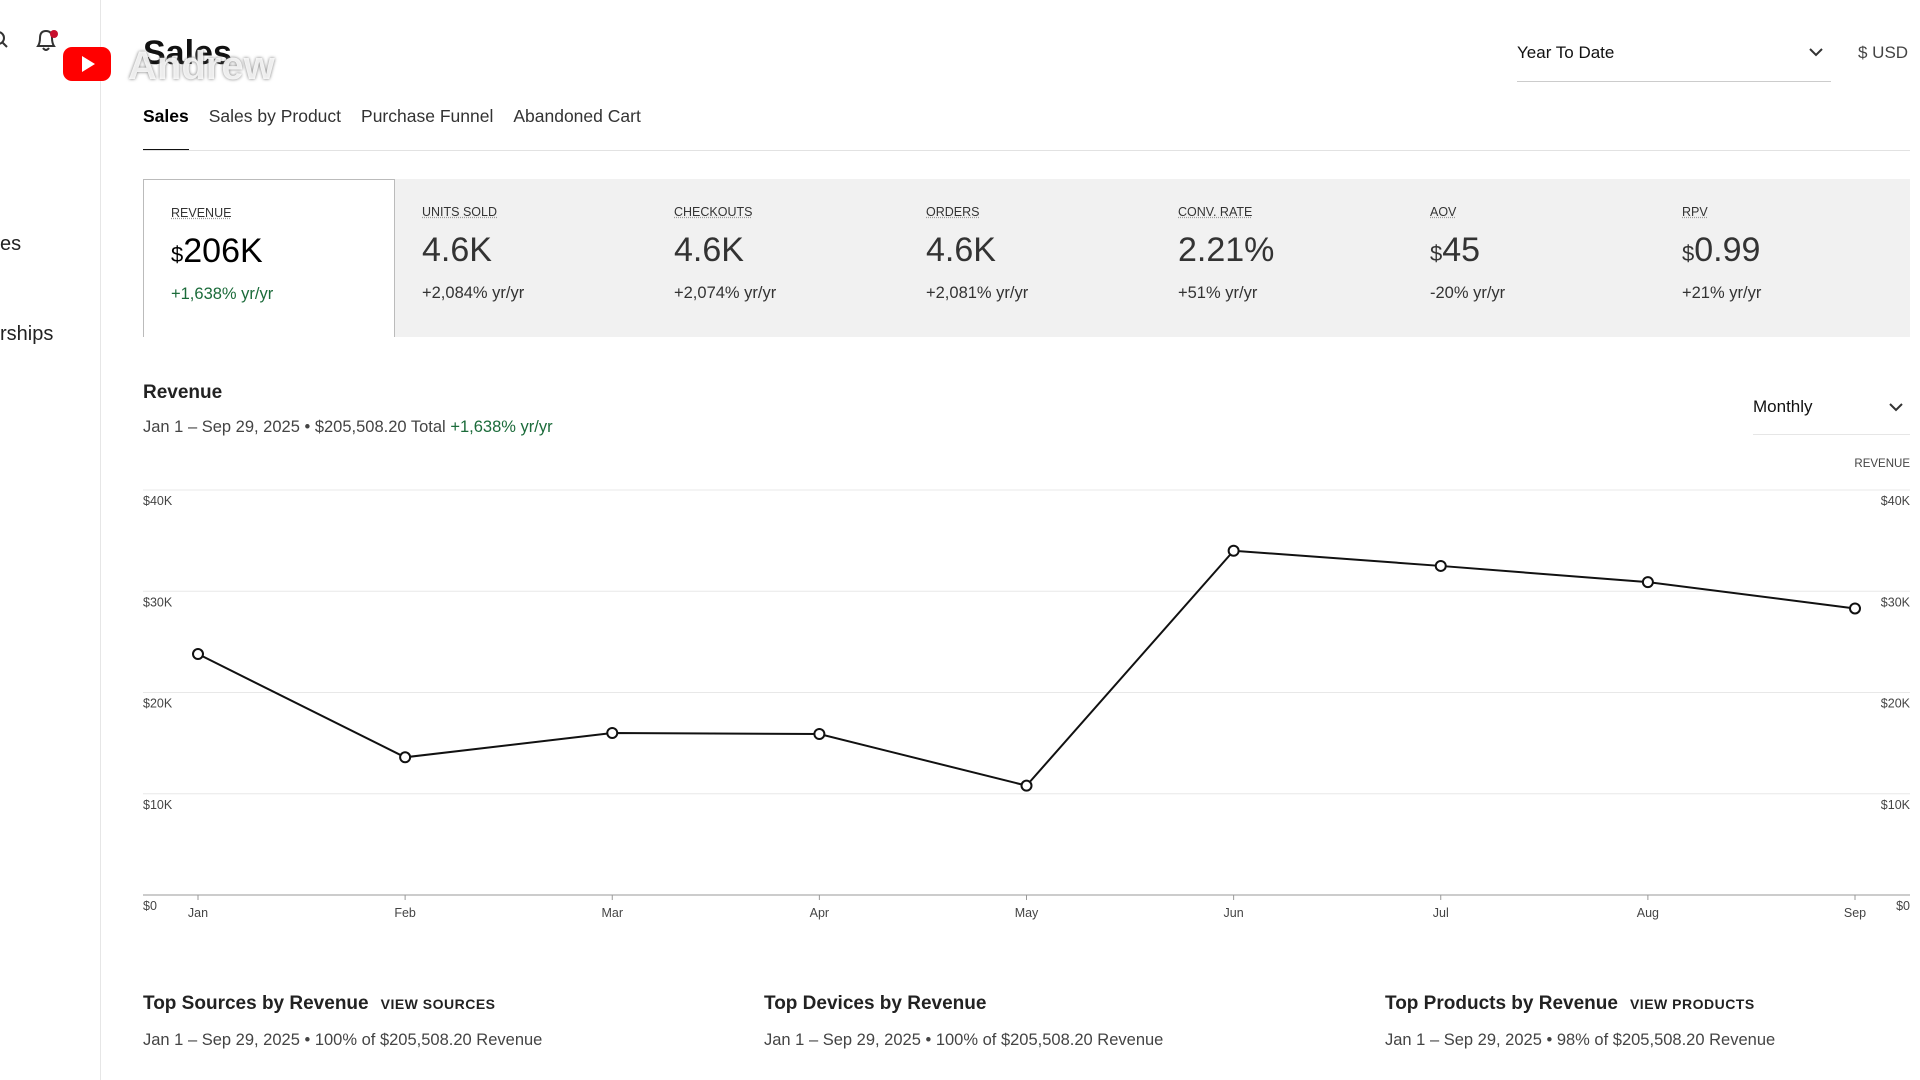 The width and height of the screenshot is (1920, 1080). What do you see at coordinates (158, 602) in the screenshot?
I see `y-tick-label: $30K` at bounding box center [158, 602].